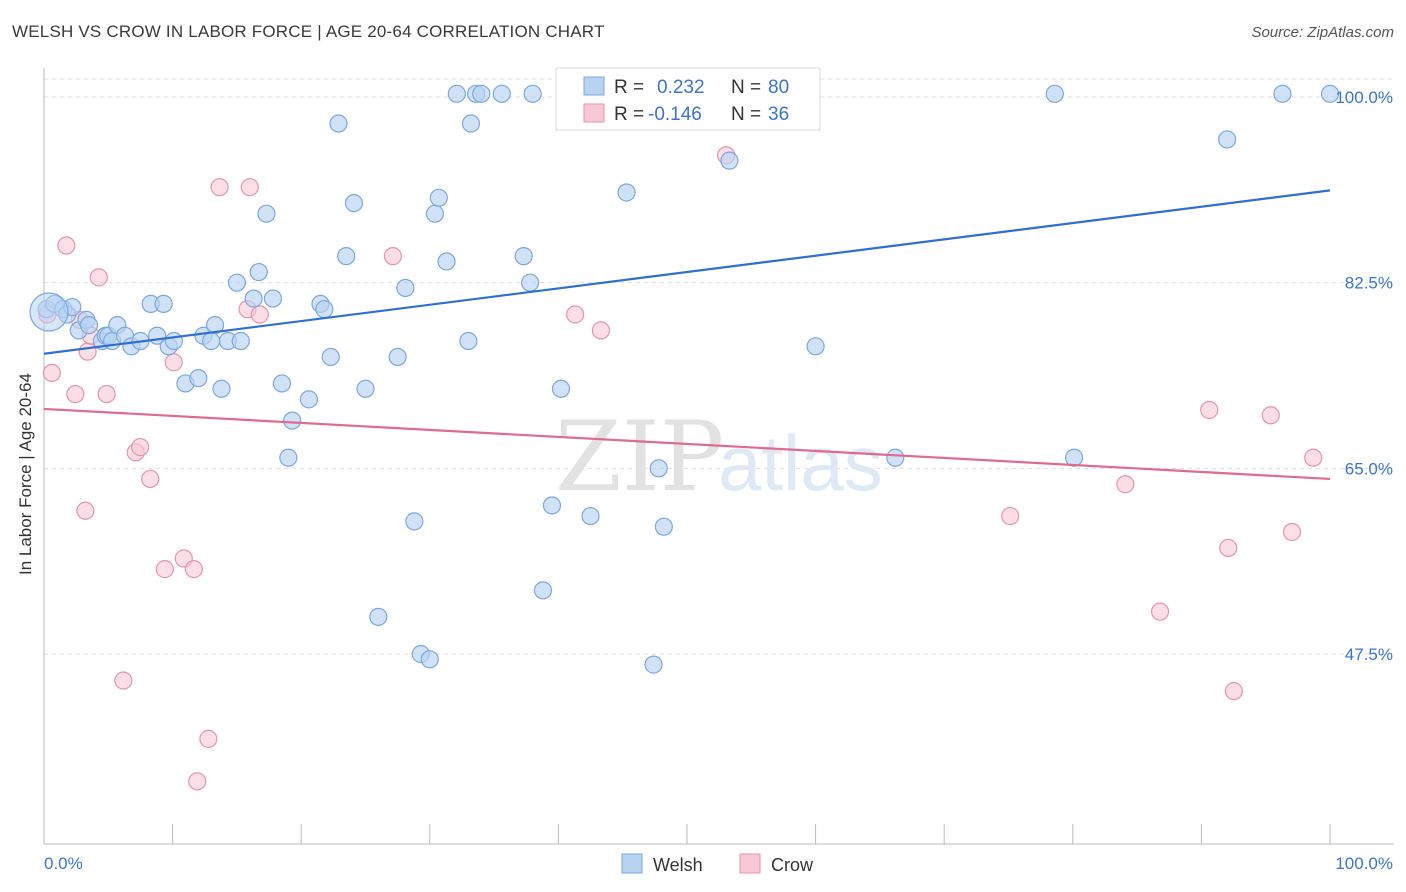  I want to click on watermark-zip: ZIP, so click(639, 457).